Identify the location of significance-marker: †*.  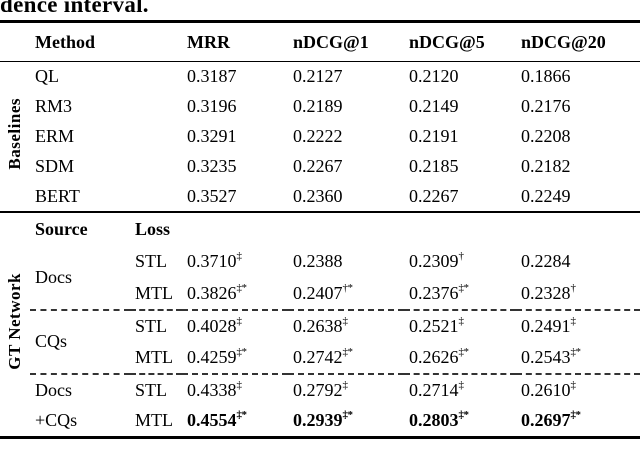
(348, 287).